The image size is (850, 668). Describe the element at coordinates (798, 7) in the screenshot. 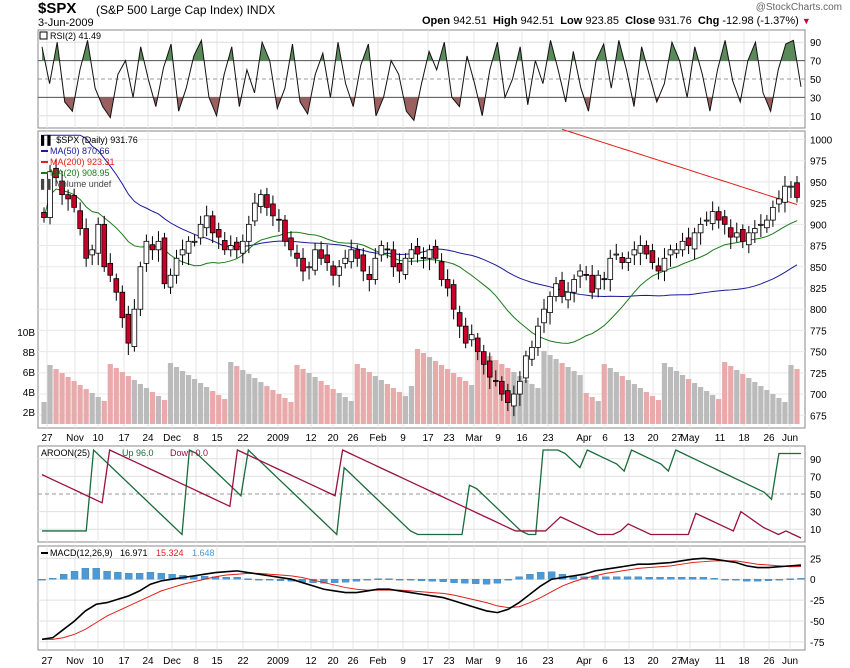

I see `stockcharts-credit: @StockCharts.com` at that location.